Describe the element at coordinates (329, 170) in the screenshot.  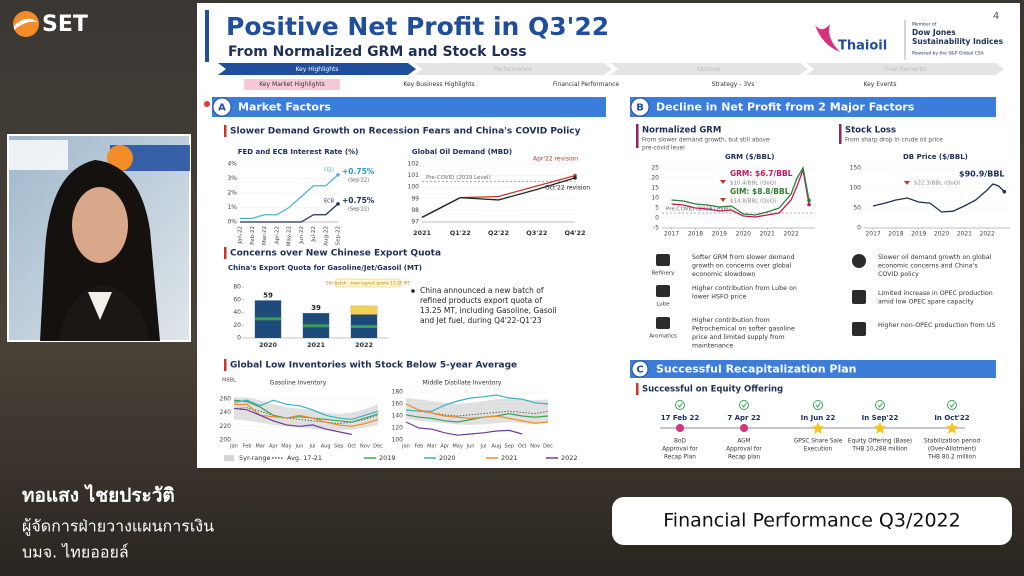
I see `series-label: FED` at that location.